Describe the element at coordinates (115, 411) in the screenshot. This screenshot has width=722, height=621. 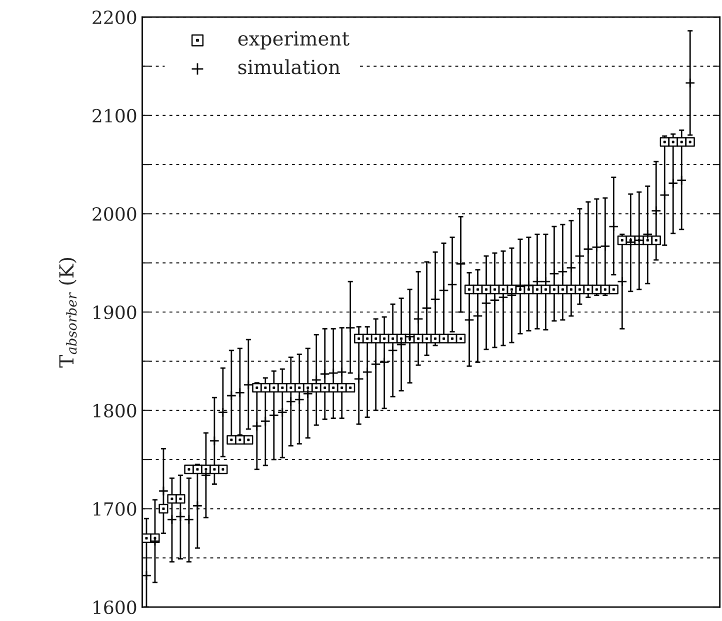
I see `y-tick-label: 1800` at that location.